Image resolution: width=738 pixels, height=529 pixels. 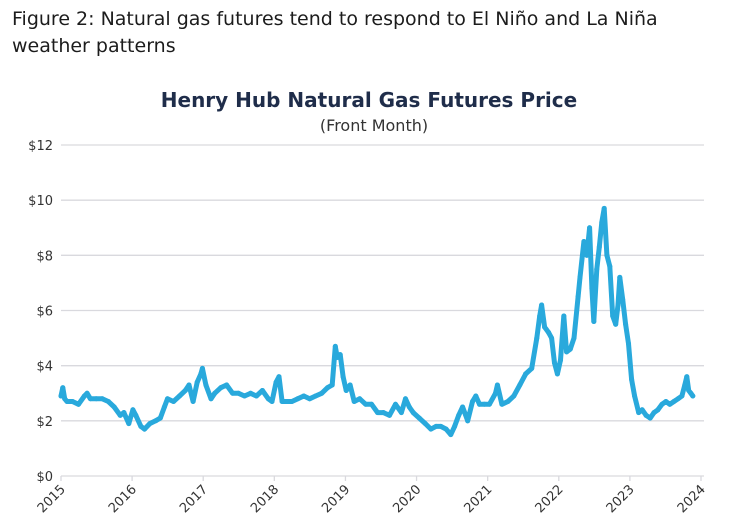 I want to click on y-tick-label: $0, so click(x=44, y=477).